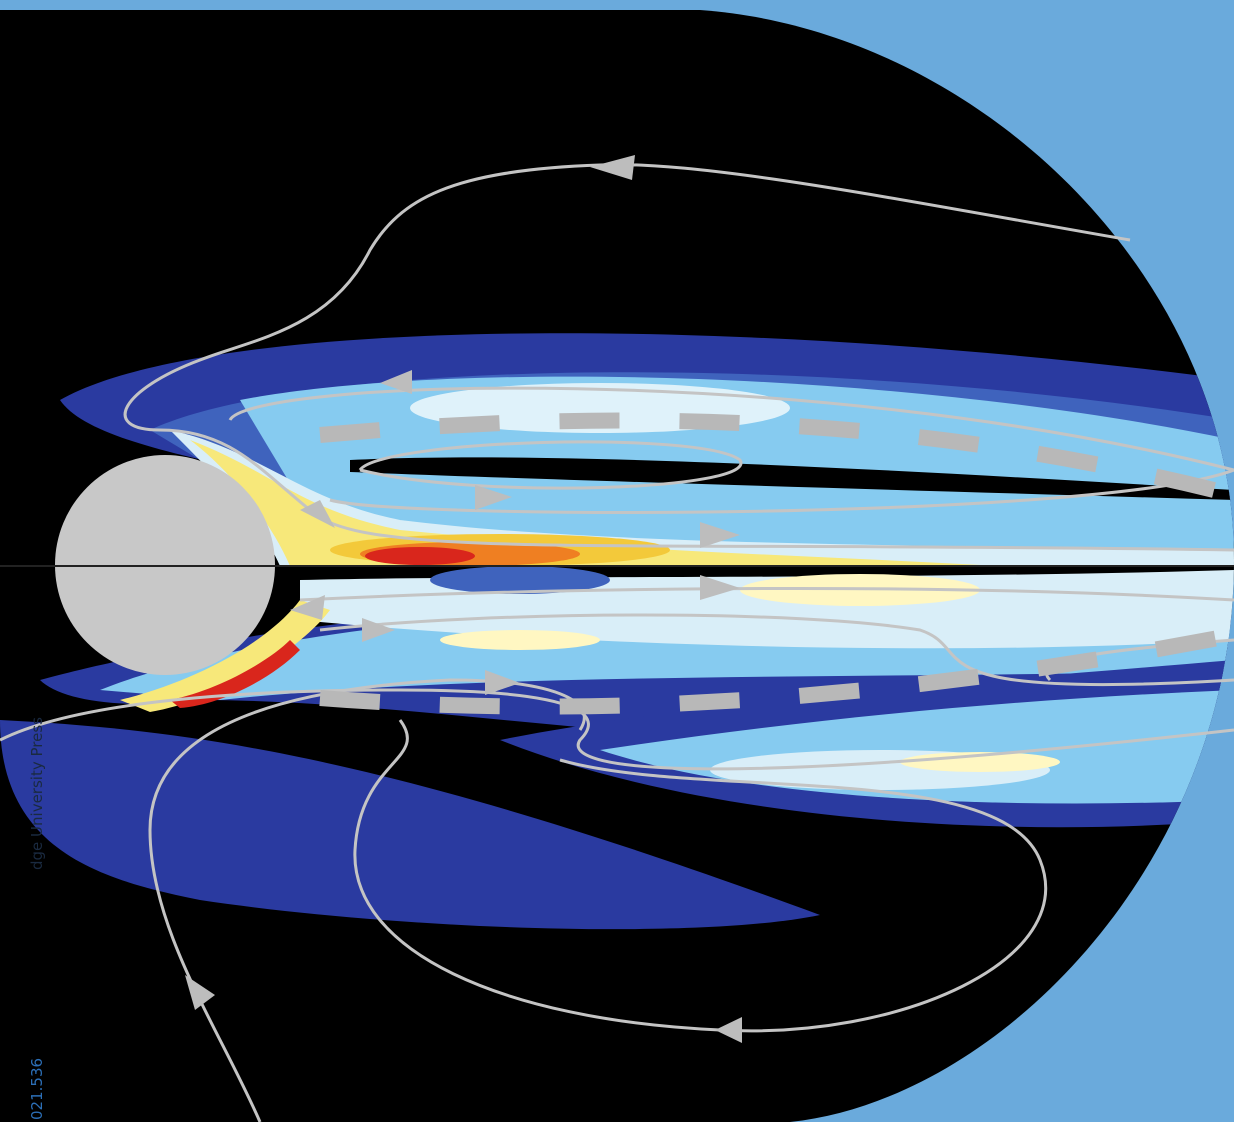 The height and width of the screenshot is (1122, 1234). I want to click on side-text: 021.536 dge University Press, so click(37, 918).